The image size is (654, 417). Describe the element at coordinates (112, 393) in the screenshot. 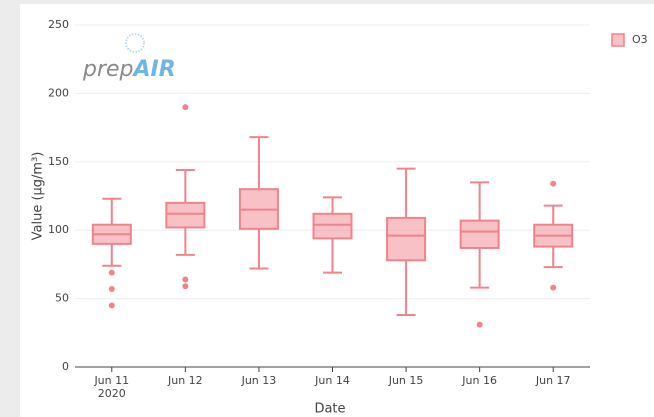

I see `x-tick-year: 2020` at that location.